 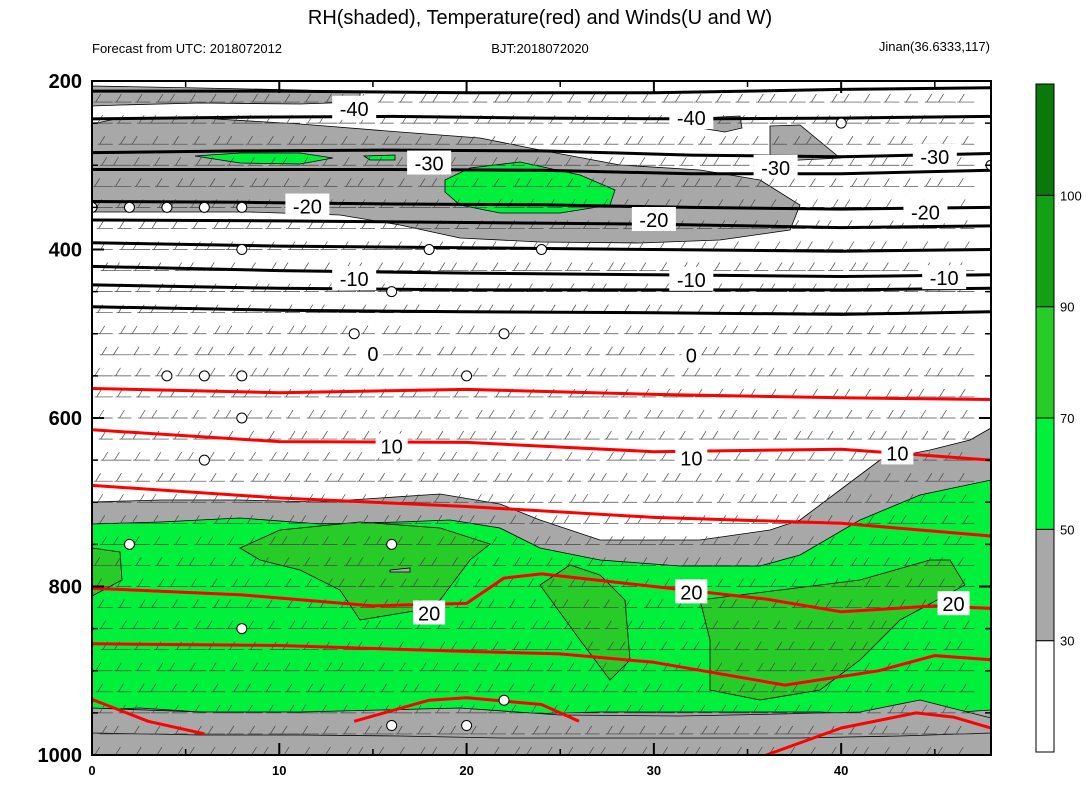 What do you see at coordinates (541, 719) in the screenshot?
I see `rh-region-bottom-gray` at bounding box center [541, 719].